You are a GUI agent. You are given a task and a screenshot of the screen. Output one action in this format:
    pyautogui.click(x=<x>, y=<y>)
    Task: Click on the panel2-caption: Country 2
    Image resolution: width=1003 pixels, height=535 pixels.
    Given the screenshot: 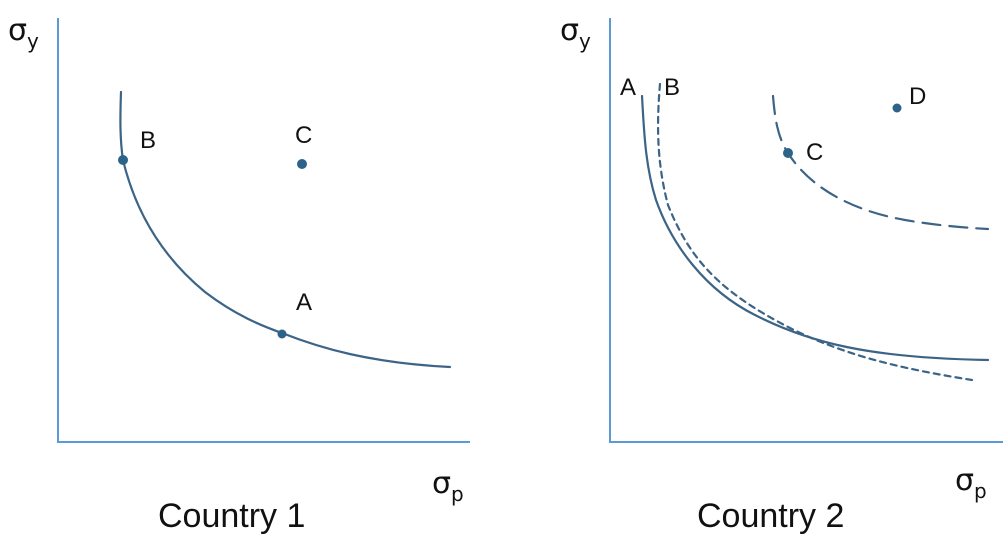 What is the action you would take?
    pyautogui.click(x=770, y=516)
    